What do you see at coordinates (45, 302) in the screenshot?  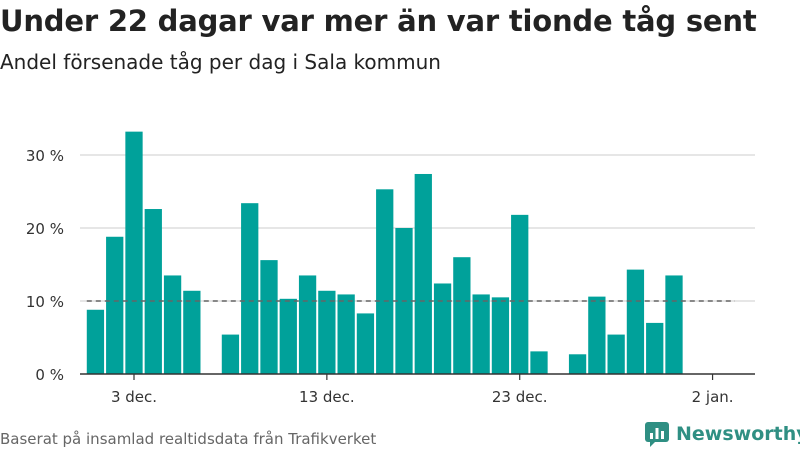 I see `y-tick-label: 10 %` at bounding box center [45, 302].